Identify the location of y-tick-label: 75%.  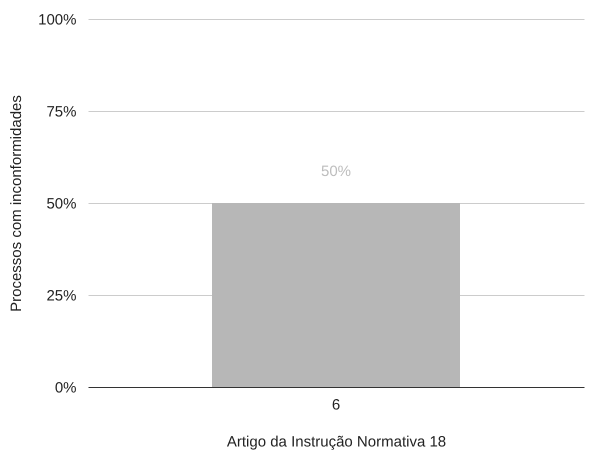
(61, 112).